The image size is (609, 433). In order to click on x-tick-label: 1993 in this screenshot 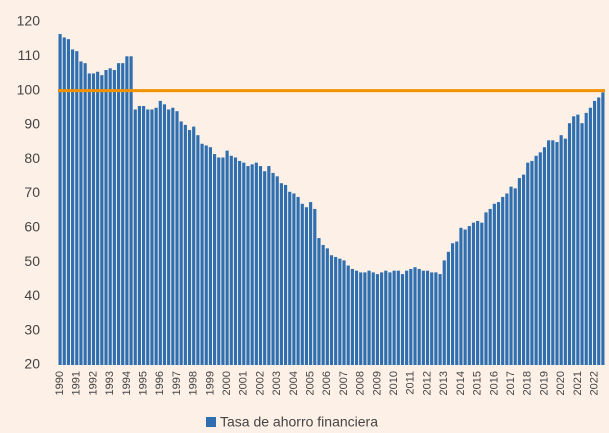, I will do `click(110, 383)`.